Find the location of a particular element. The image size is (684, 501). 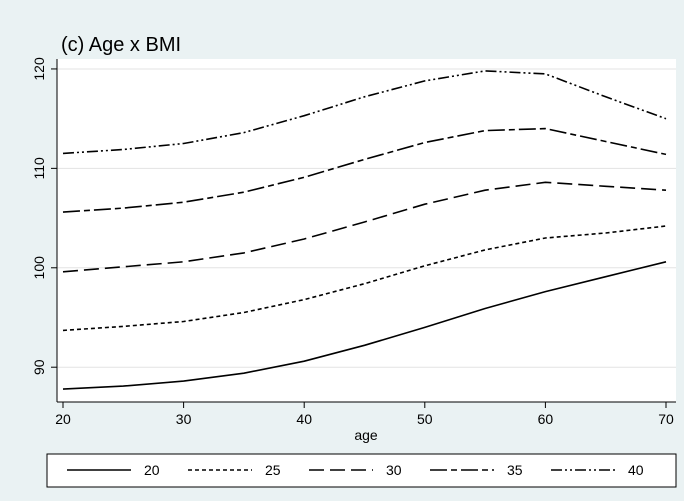

x-tick-label: 70 is located at coordinates (666, 419).